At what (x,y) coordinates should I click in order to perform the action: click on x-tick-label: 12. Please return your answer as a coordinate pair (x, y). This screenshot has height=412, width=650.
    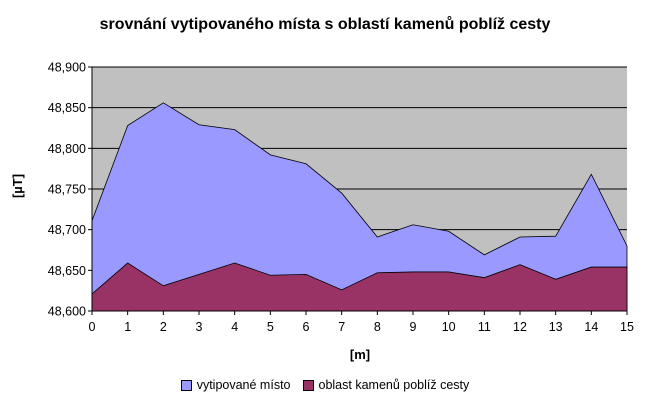
    Looking at the image, I should click on (520, 327).